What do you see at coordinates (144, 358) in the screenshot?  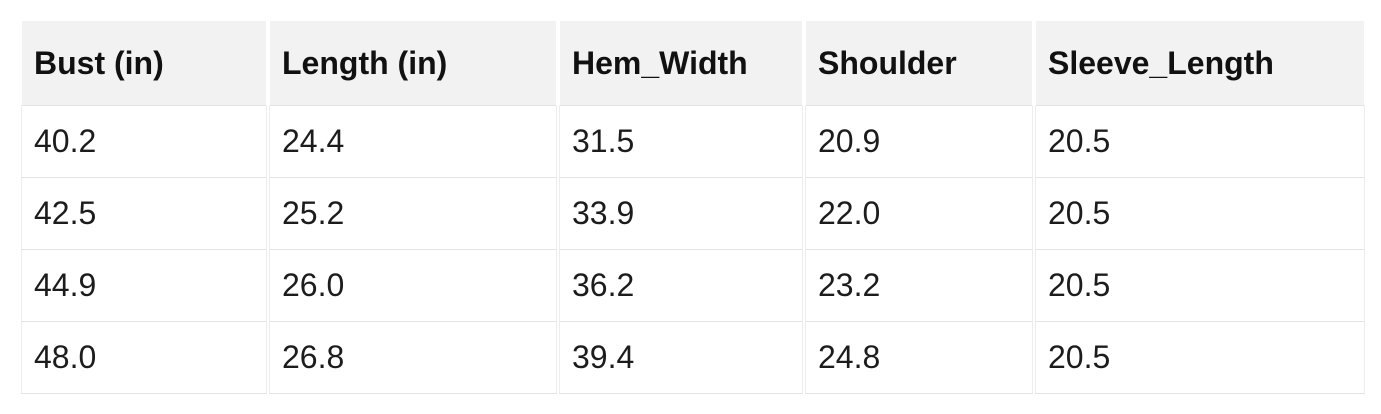 I see `cell-bust: 48.0` at bounding box center [144, 358].